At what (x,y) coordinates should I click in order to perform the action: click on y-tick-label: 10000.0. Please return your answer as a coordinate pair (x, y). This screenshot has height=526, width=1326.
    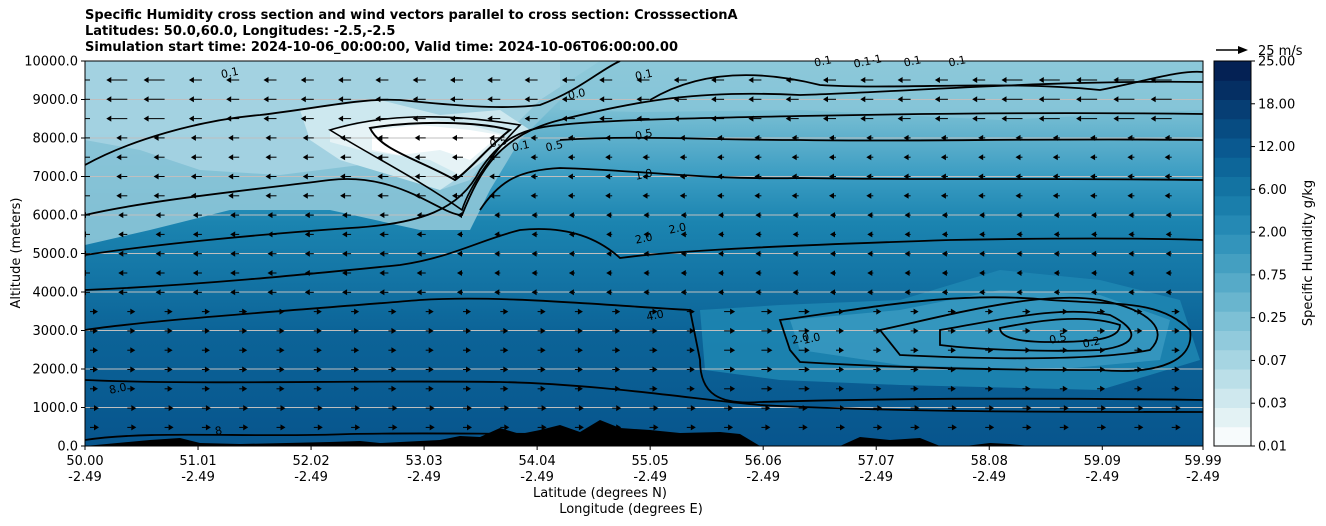
    Looking at the image, I should click on (51, 62).